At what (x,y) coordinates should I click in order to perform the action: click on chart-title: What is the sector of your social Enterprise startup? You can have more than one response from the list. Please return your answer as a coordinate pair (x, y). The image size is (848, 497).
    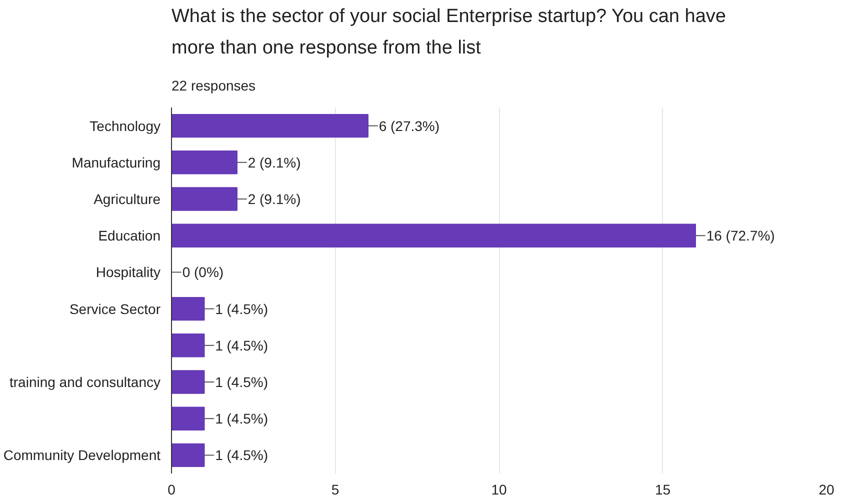
    Looking at the image, I should click on (449, 32).